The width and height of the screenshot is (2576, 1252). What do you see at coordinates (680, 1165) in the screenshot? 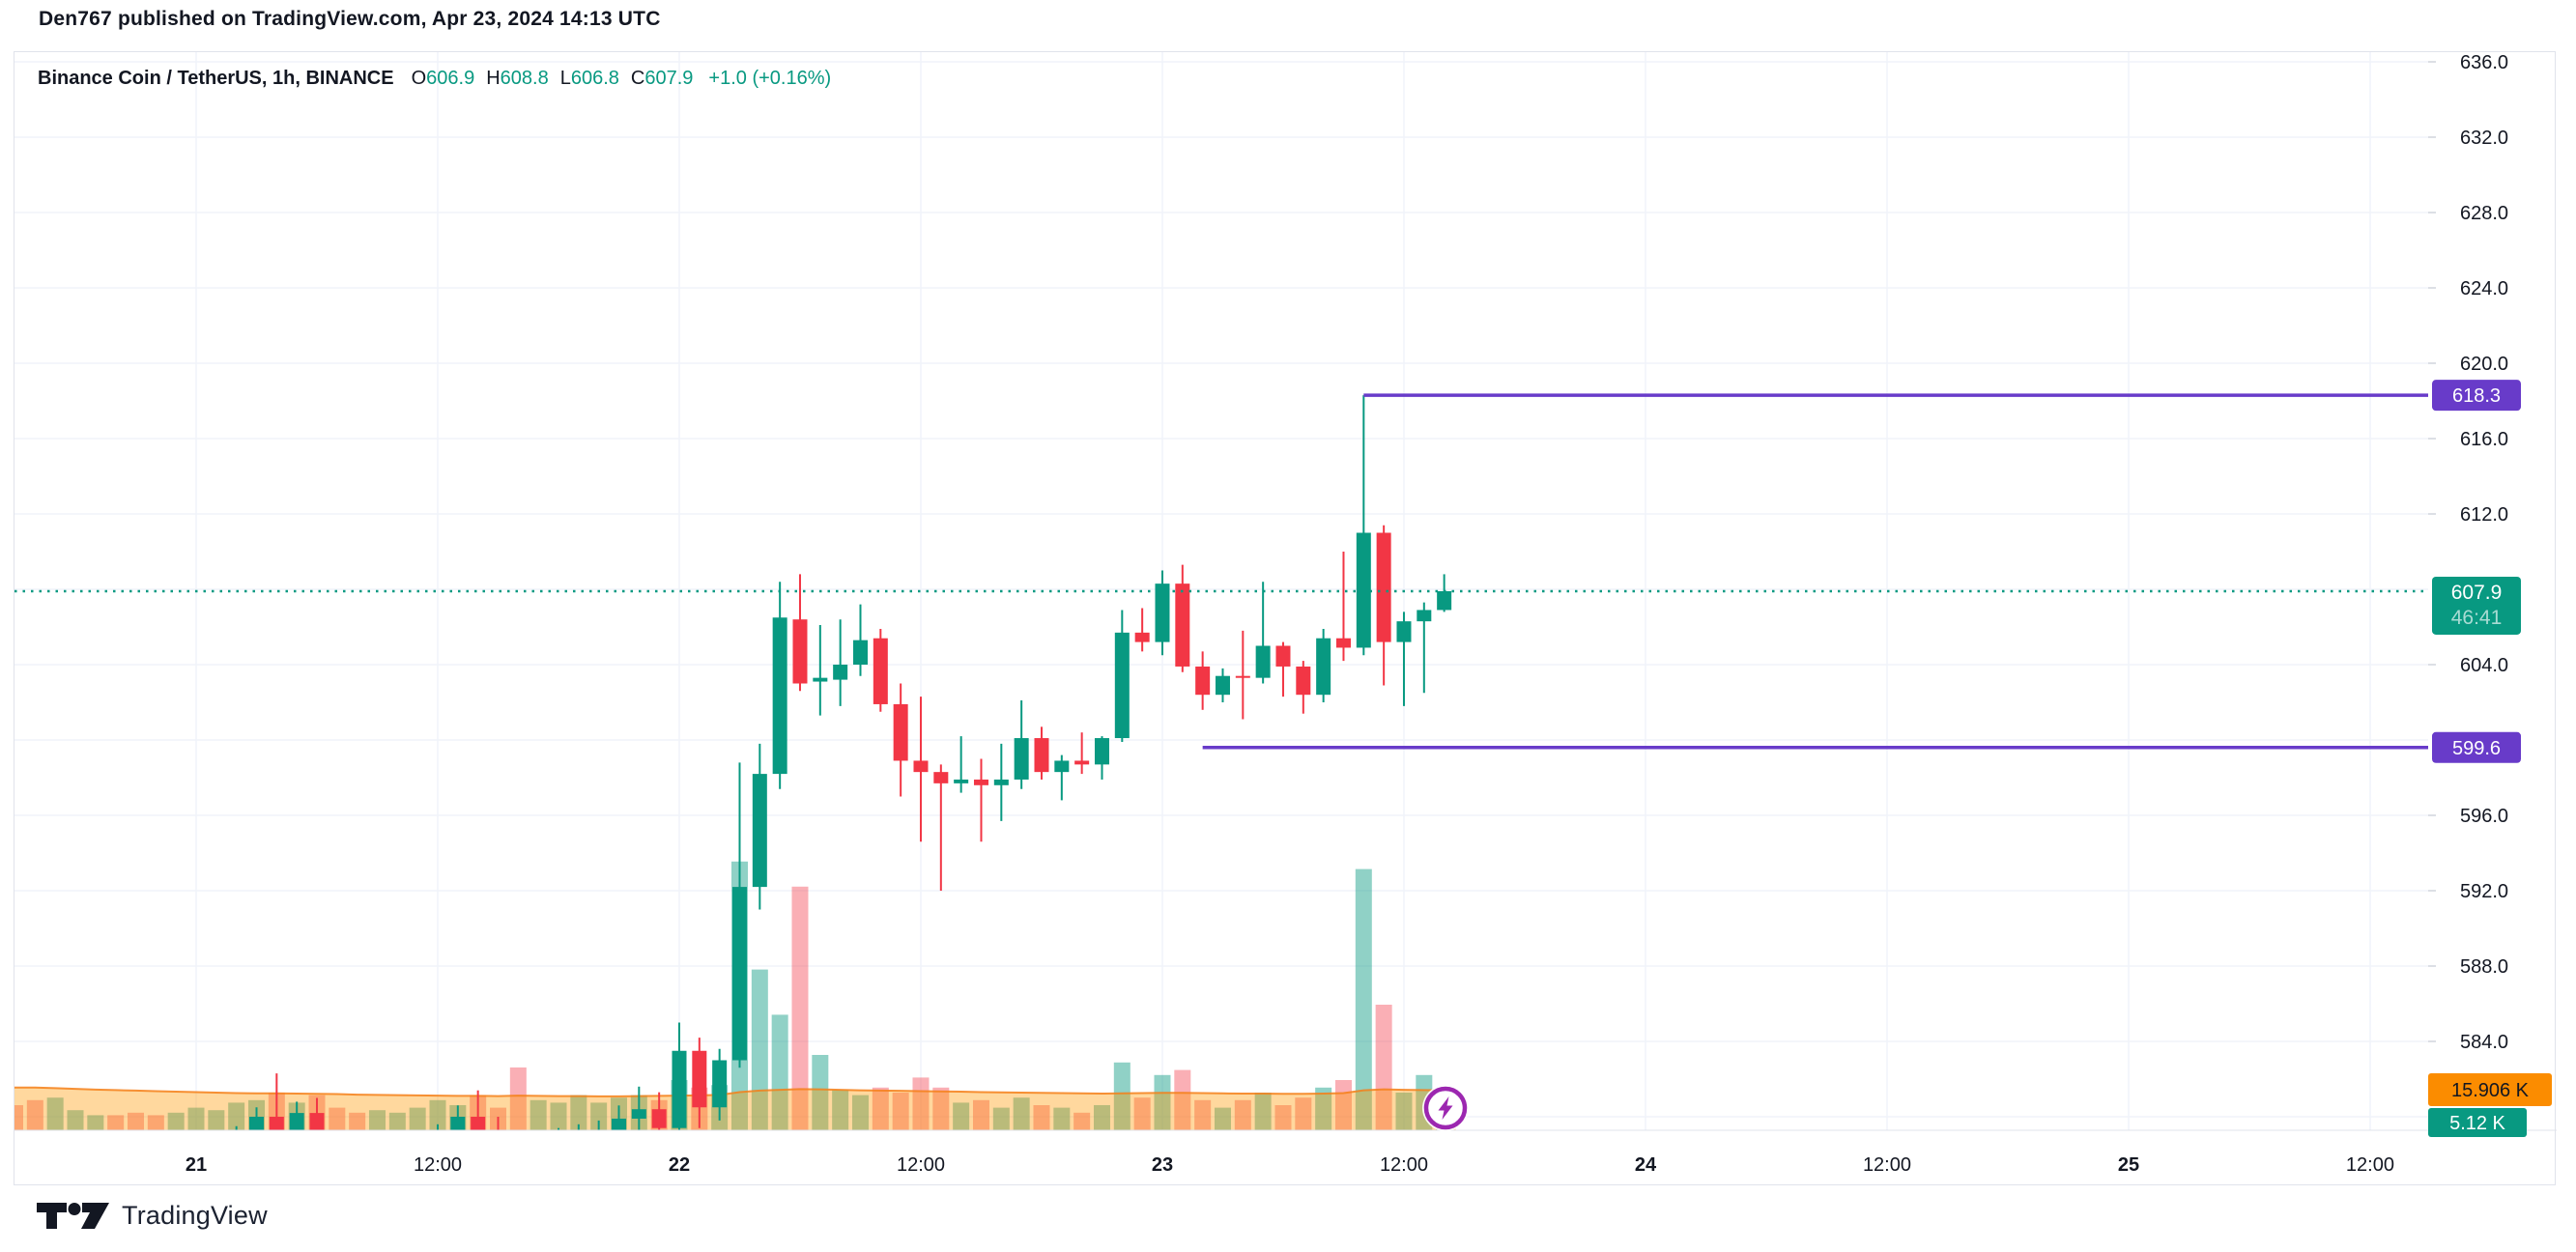
I see `time-axis-label: 22` at bounding box center [680, 1165].